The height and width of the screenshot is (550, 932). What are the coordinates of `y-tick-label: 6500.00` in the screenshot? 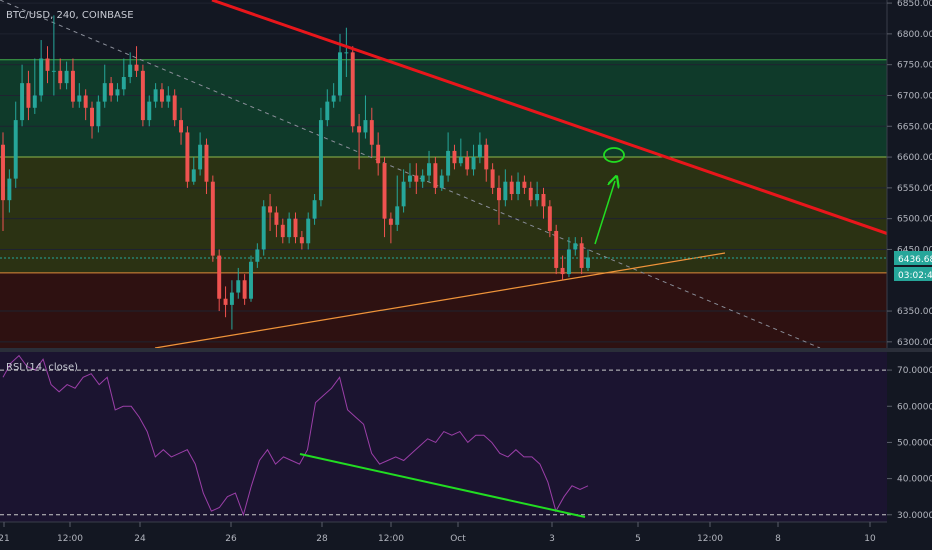 It's located at (914, 220).